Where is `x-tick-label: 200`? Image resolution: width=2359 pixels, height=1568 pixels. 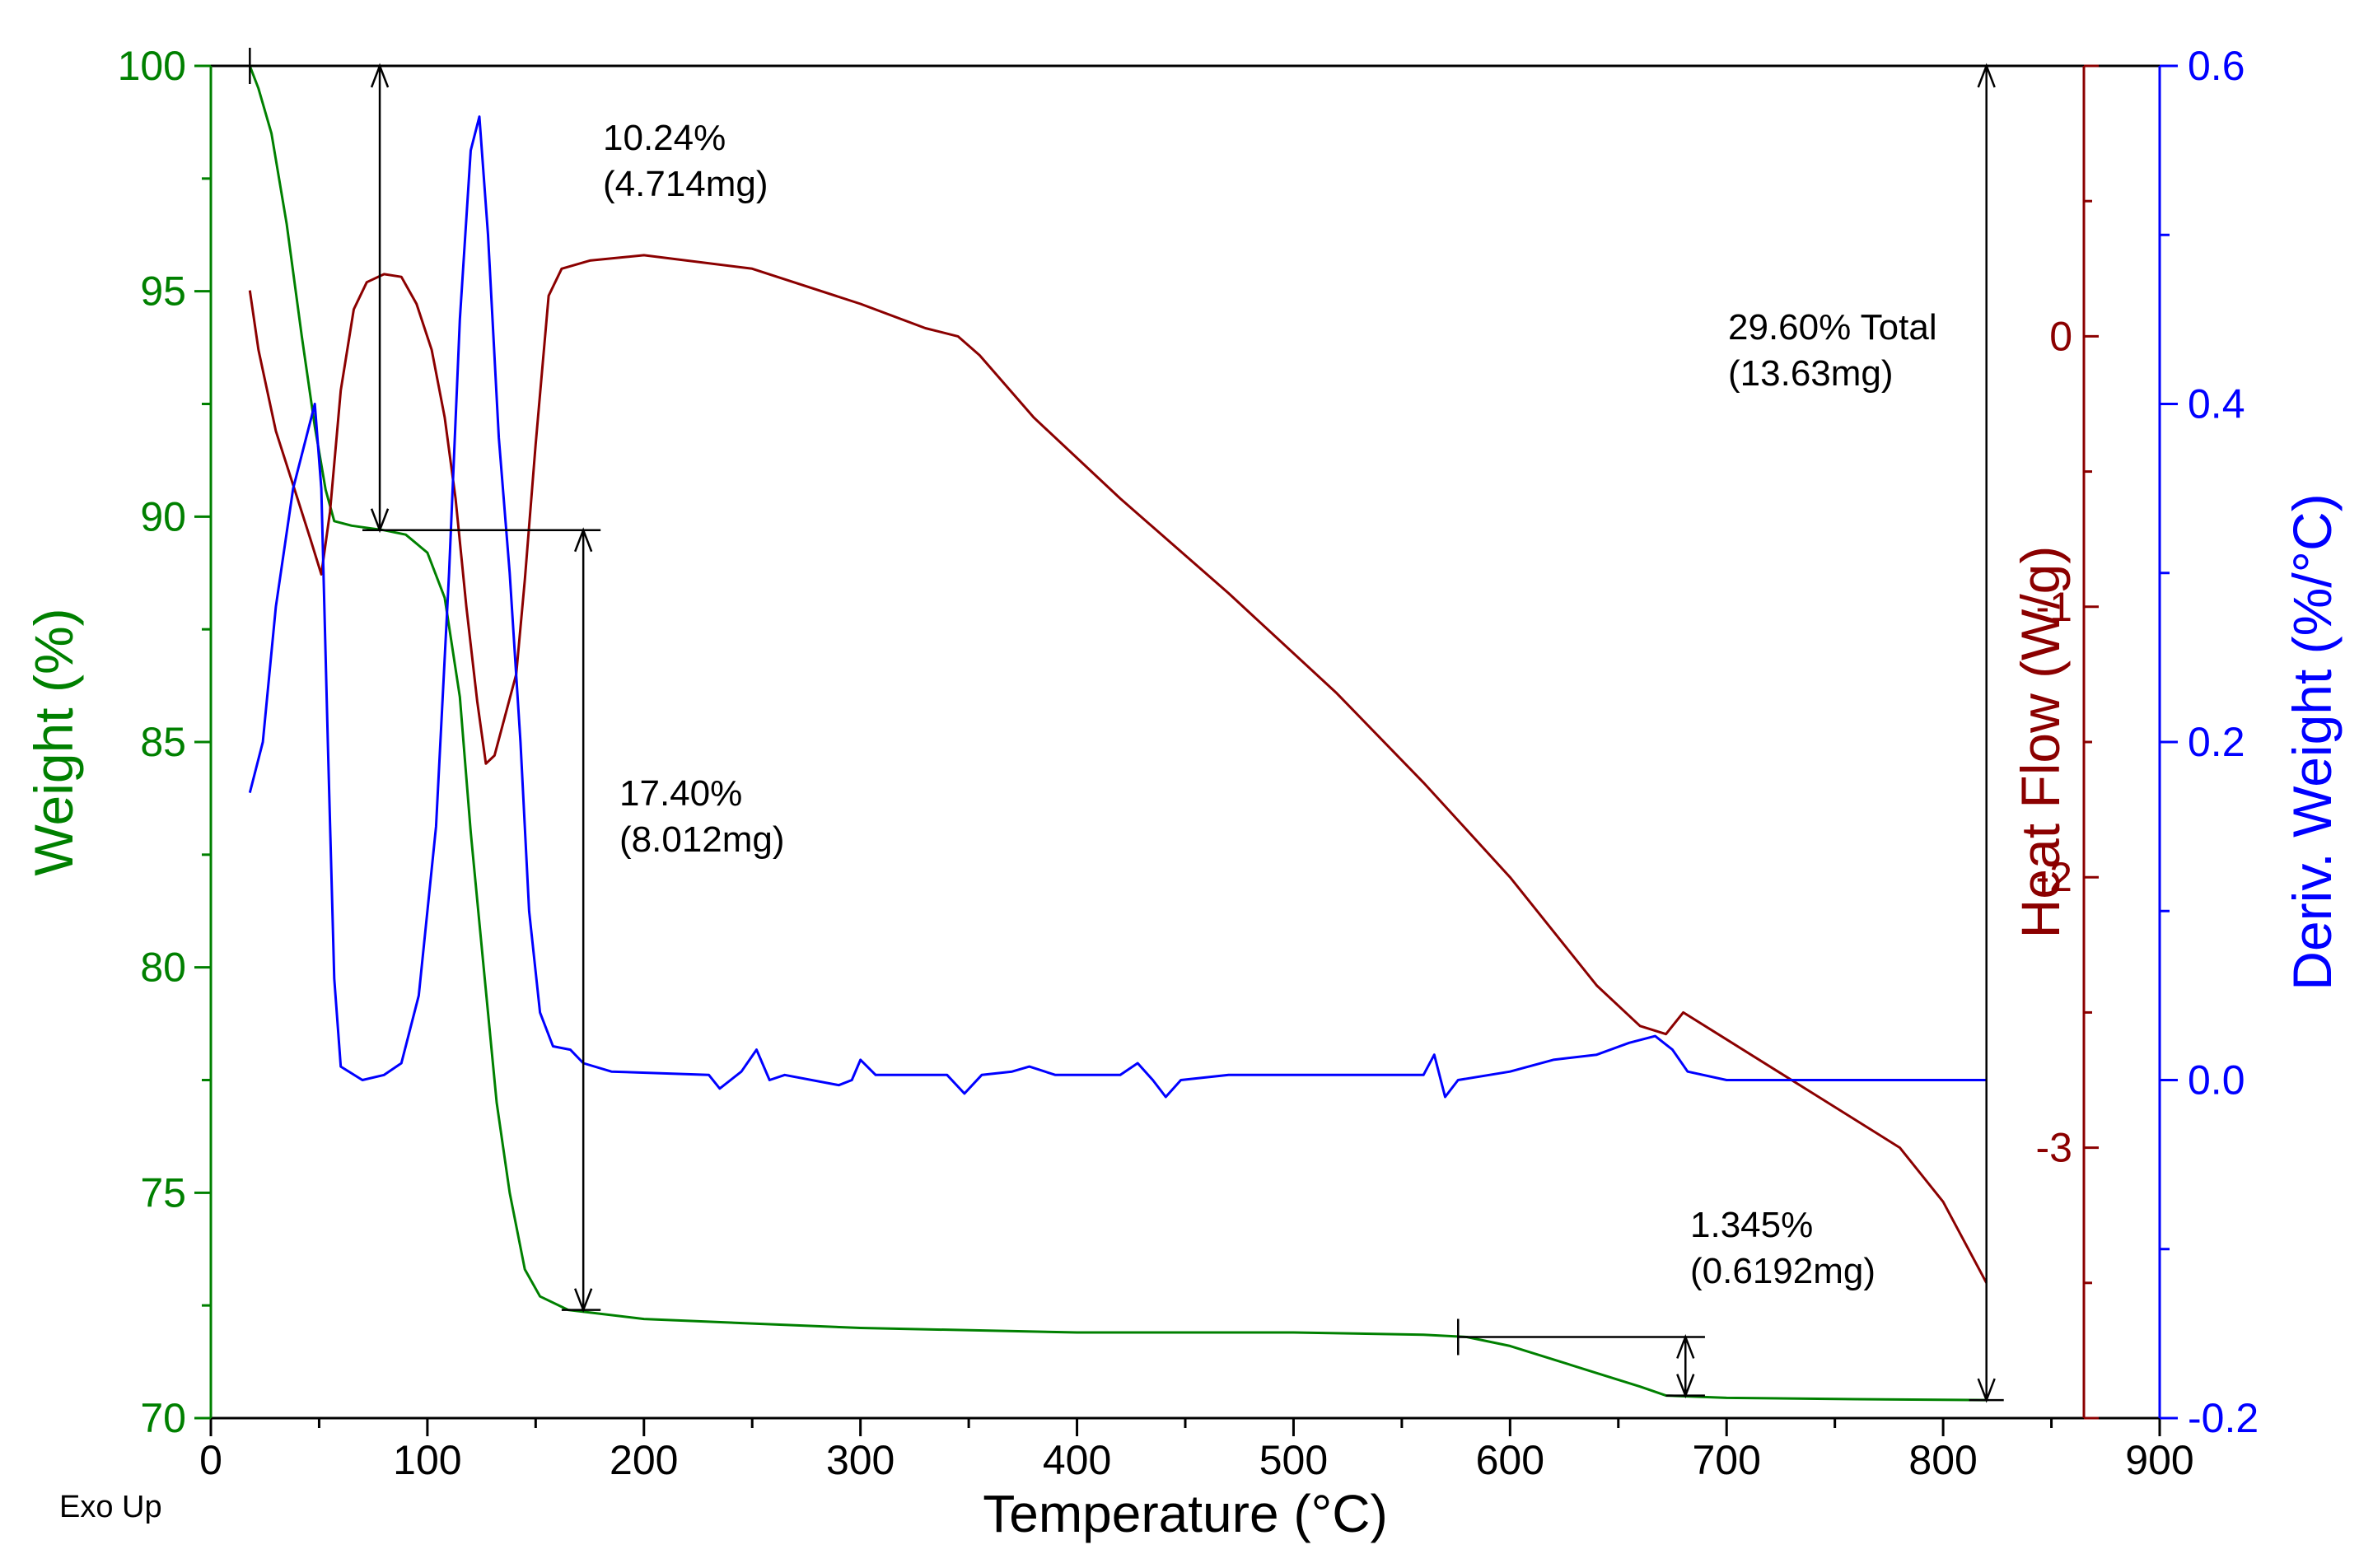
x-tick-label: 200 is located at coordinates (644, 1460).